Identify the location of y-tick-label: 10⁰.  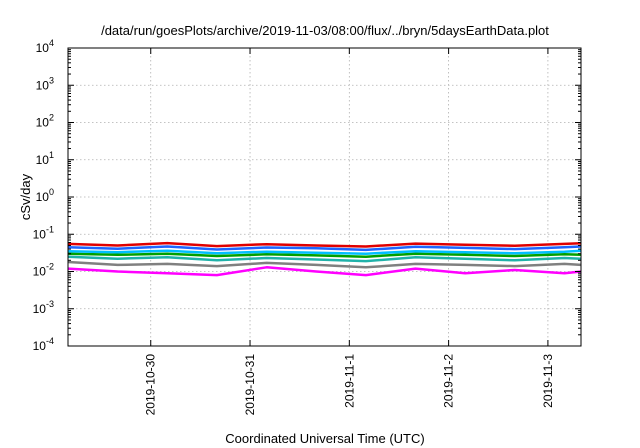
(45, 195).